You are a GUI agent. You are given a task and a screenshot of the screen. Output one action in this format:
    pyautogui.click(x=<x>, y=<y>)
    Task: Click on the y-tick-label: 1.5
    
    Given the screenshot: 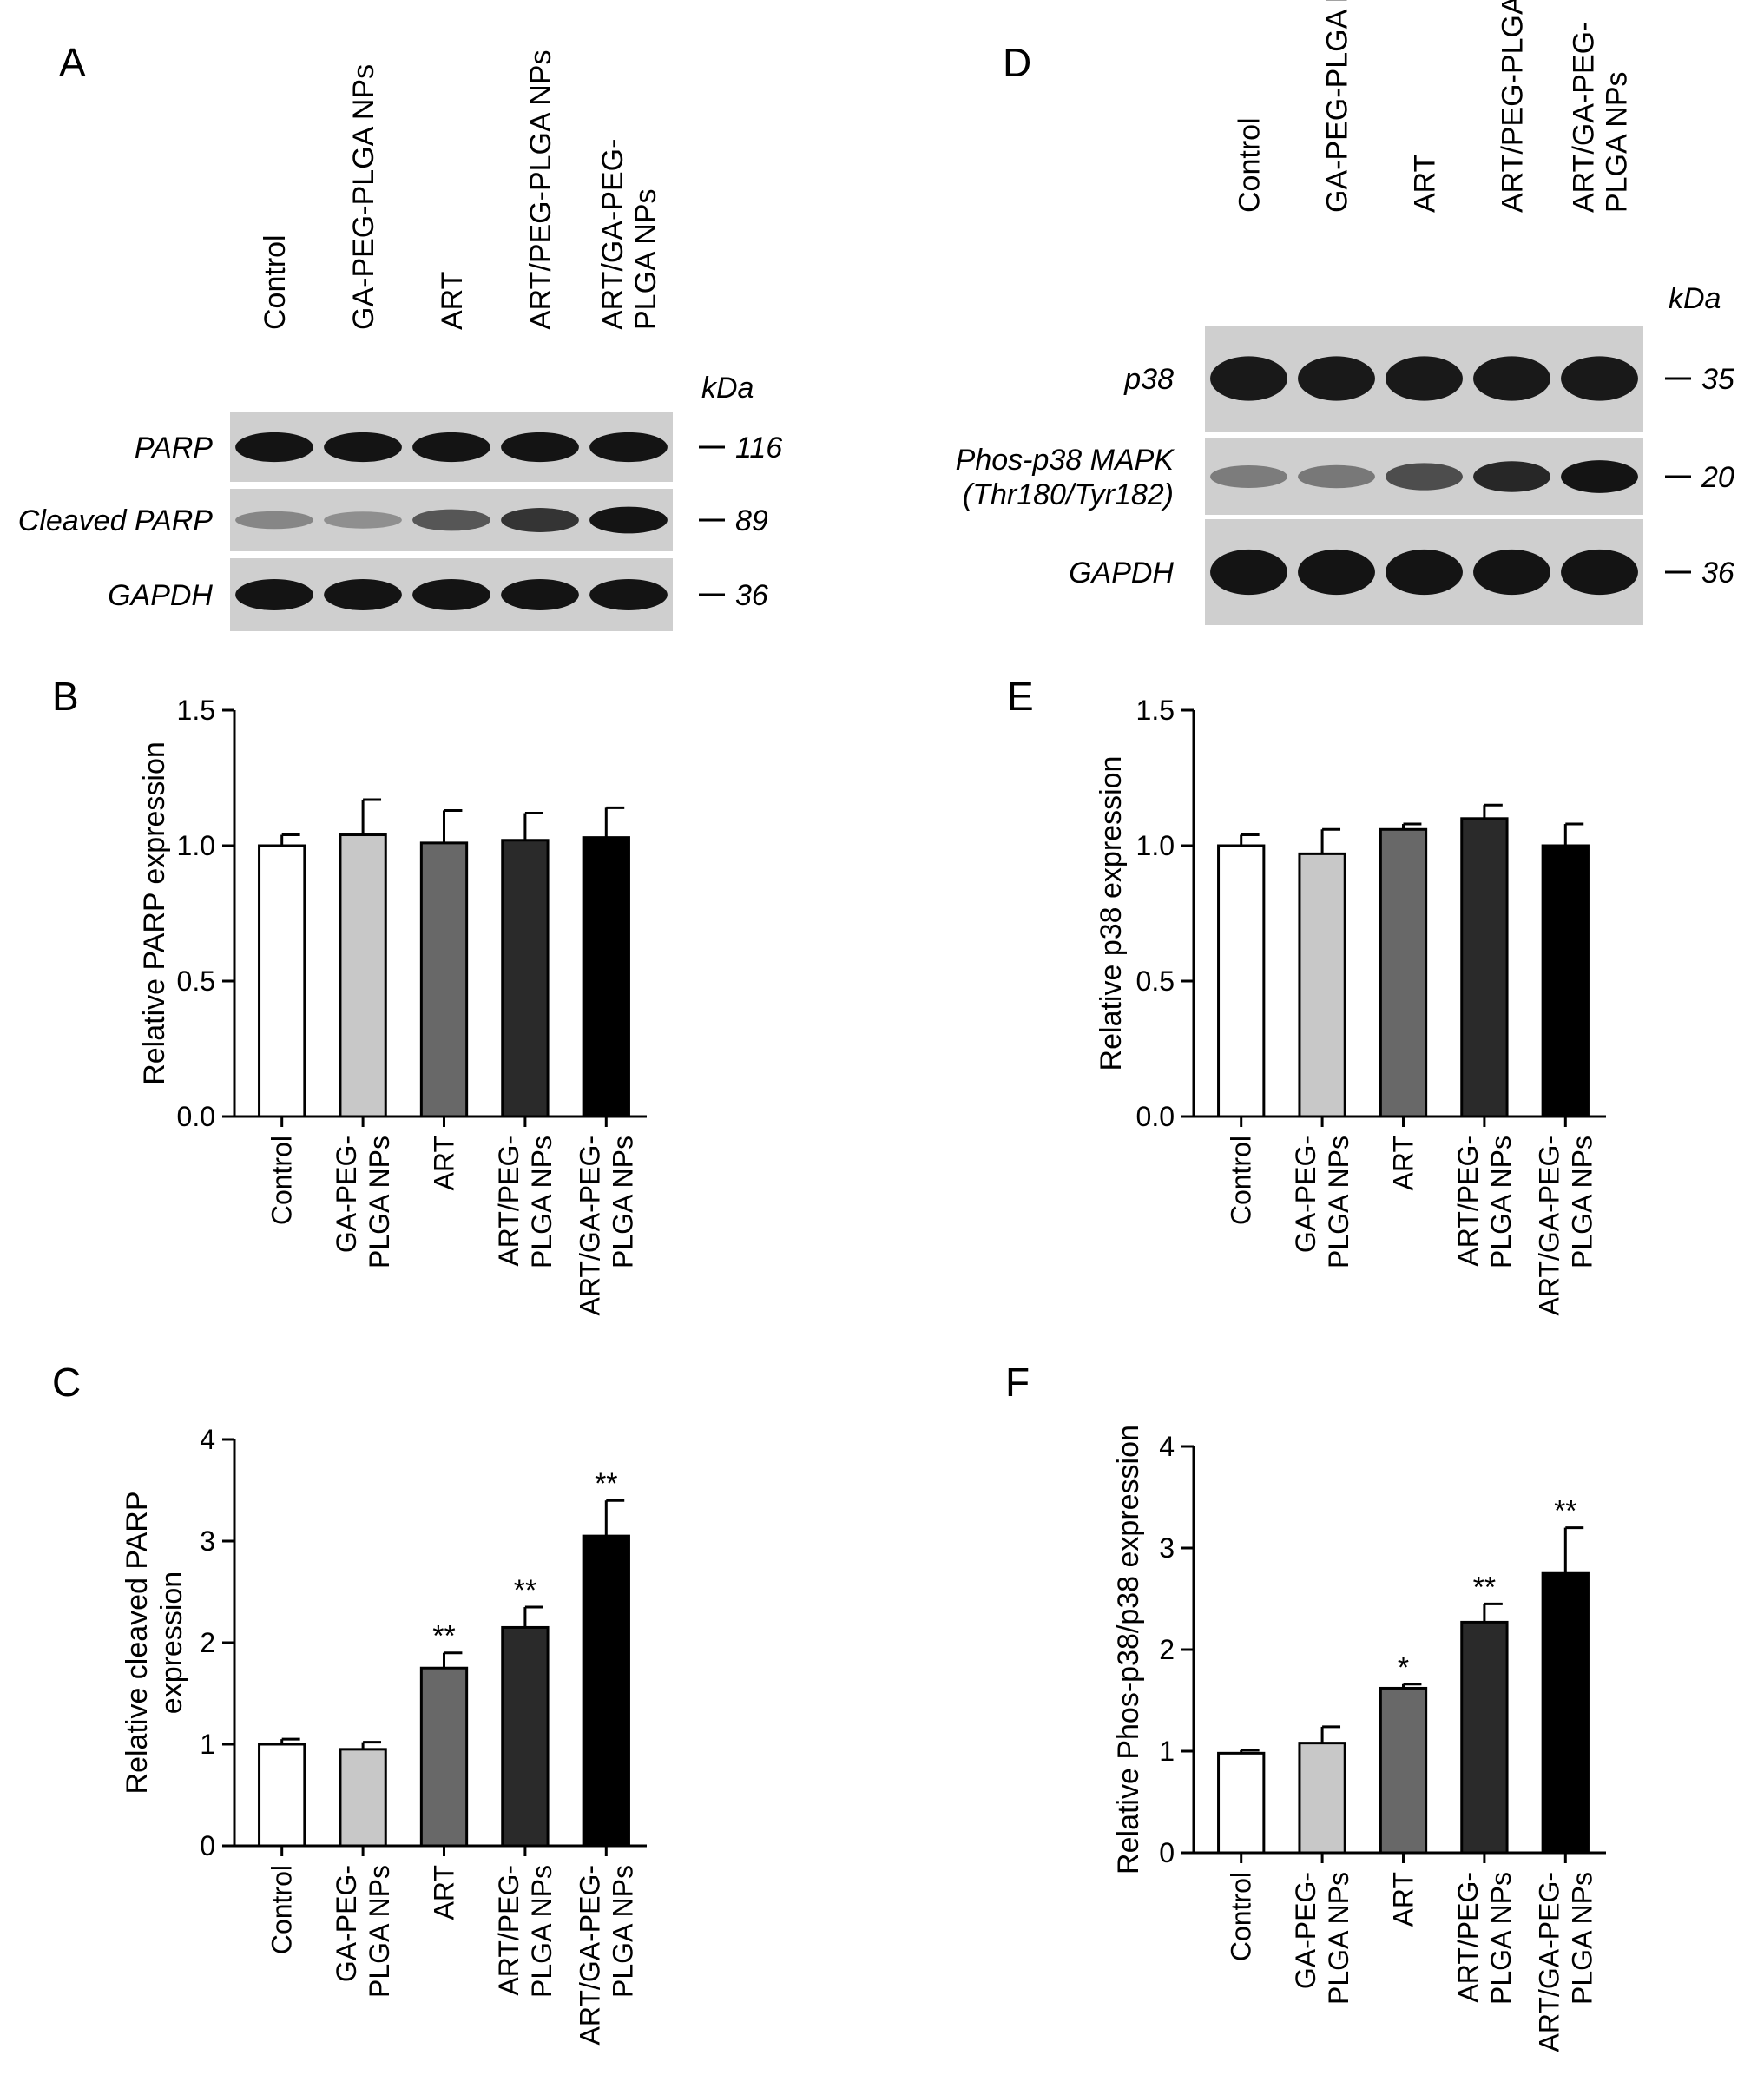 What is the action you would take?
    pyautogui.click(x=196, y=710)
    